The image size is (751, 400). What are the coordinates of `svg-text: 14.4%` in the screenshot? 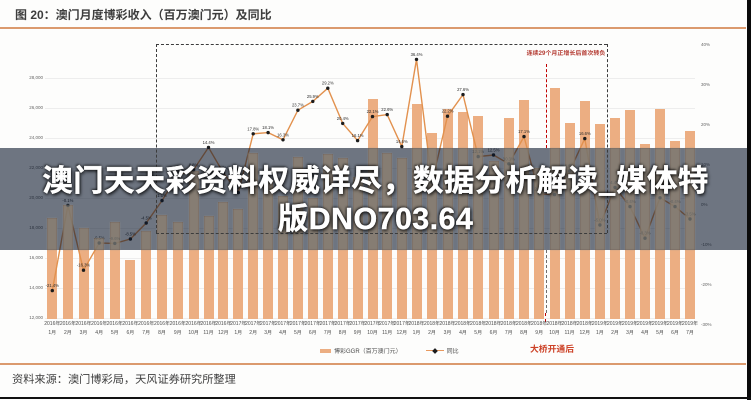 It's located at (209, 142).